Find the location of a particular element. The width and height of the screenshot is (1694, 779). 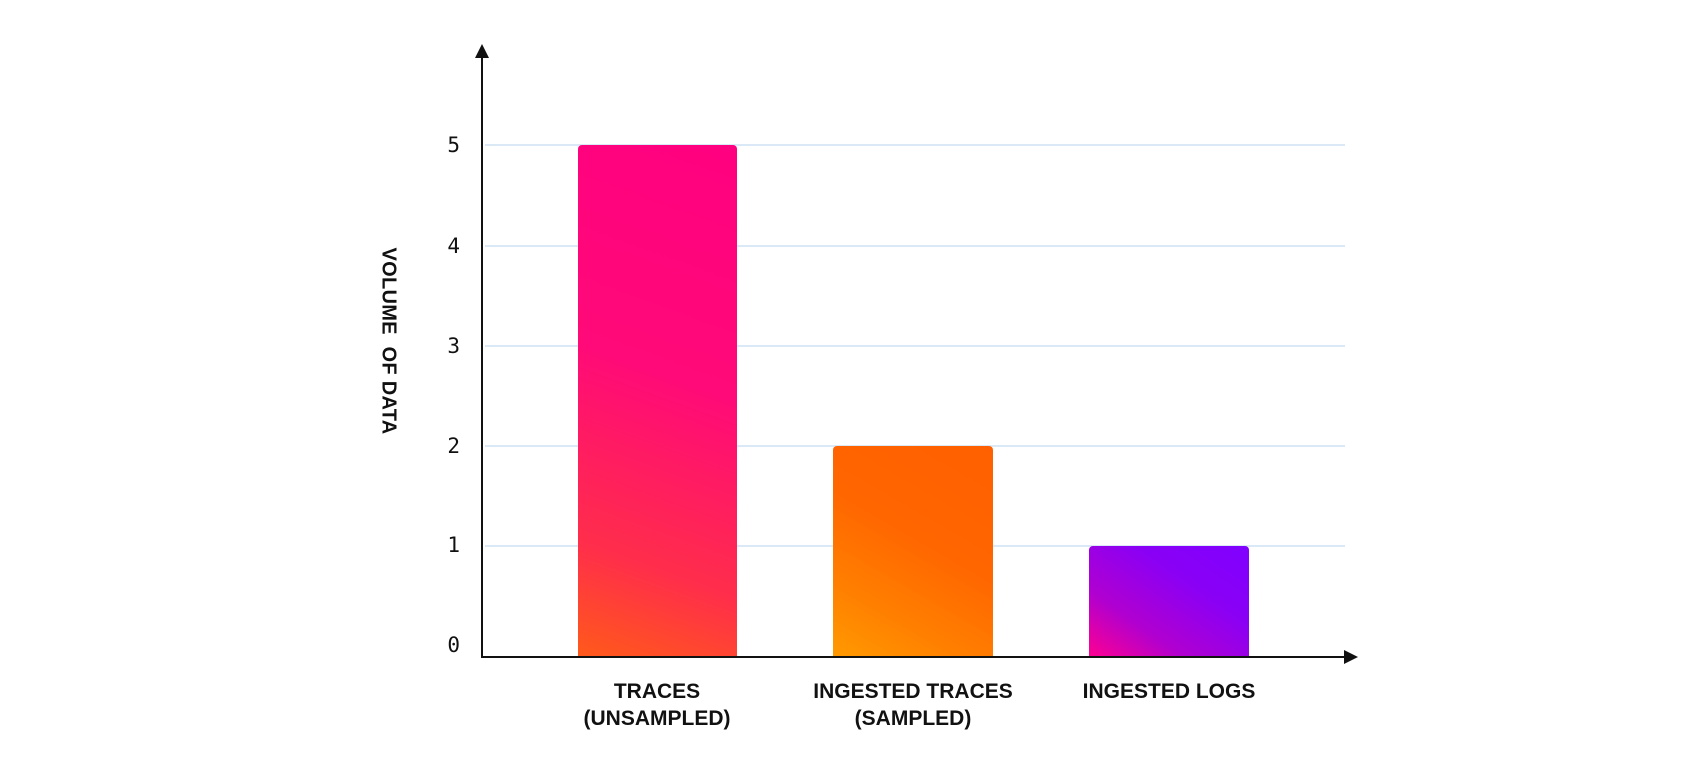

y-axis-line is located at coordinates (482, 357).